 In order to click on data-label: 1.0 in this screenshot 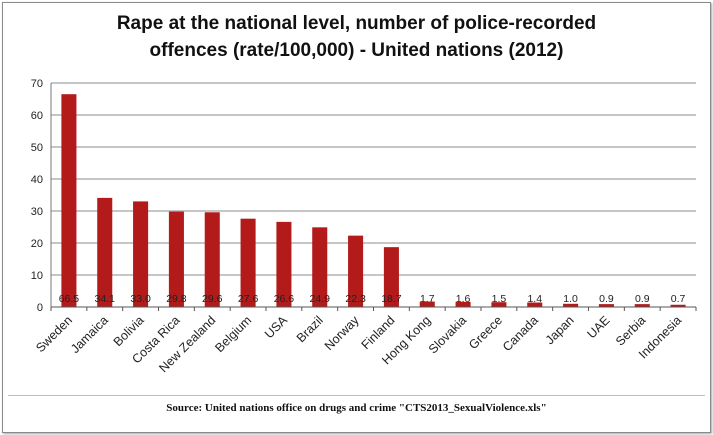, I will do `click(570, 299)`.